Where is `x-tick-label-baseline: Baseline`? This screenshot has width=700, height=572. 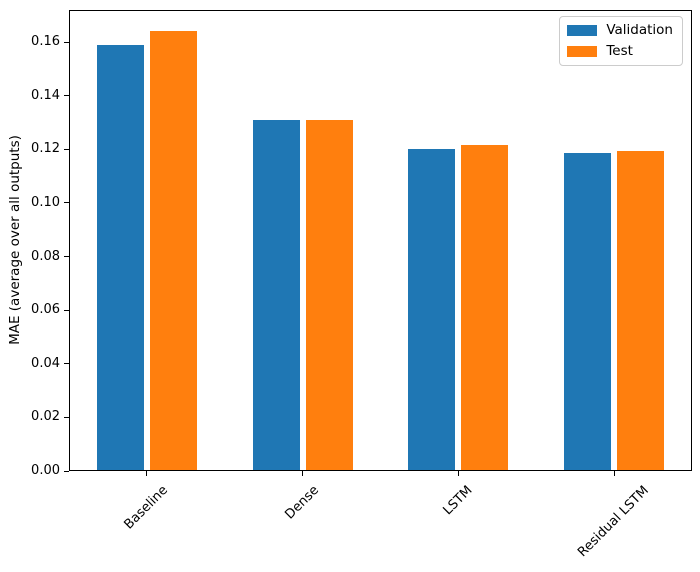 x-tick-label-baseline: Baseline is located at coordinates (146, 507).